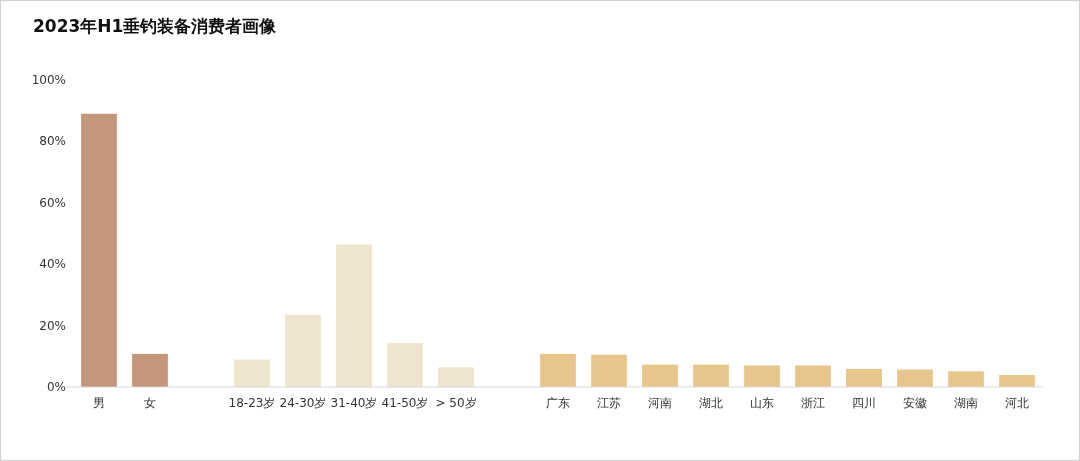 The width and height of the screenshot is (1080, 461). What do you see at coordinates (711, 403) in the screenshot?
I see `x-tick-label: 湖北` at bounding box center [711, 403].